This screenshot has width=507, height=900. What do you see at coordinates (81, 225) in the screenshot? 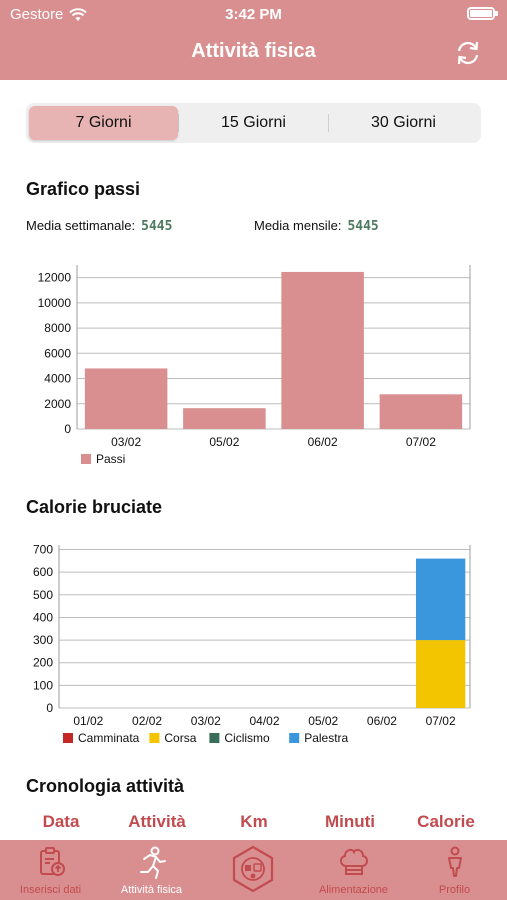
I see `weekly-average-label: Media settimanale:` at bounding box center [81, 225].